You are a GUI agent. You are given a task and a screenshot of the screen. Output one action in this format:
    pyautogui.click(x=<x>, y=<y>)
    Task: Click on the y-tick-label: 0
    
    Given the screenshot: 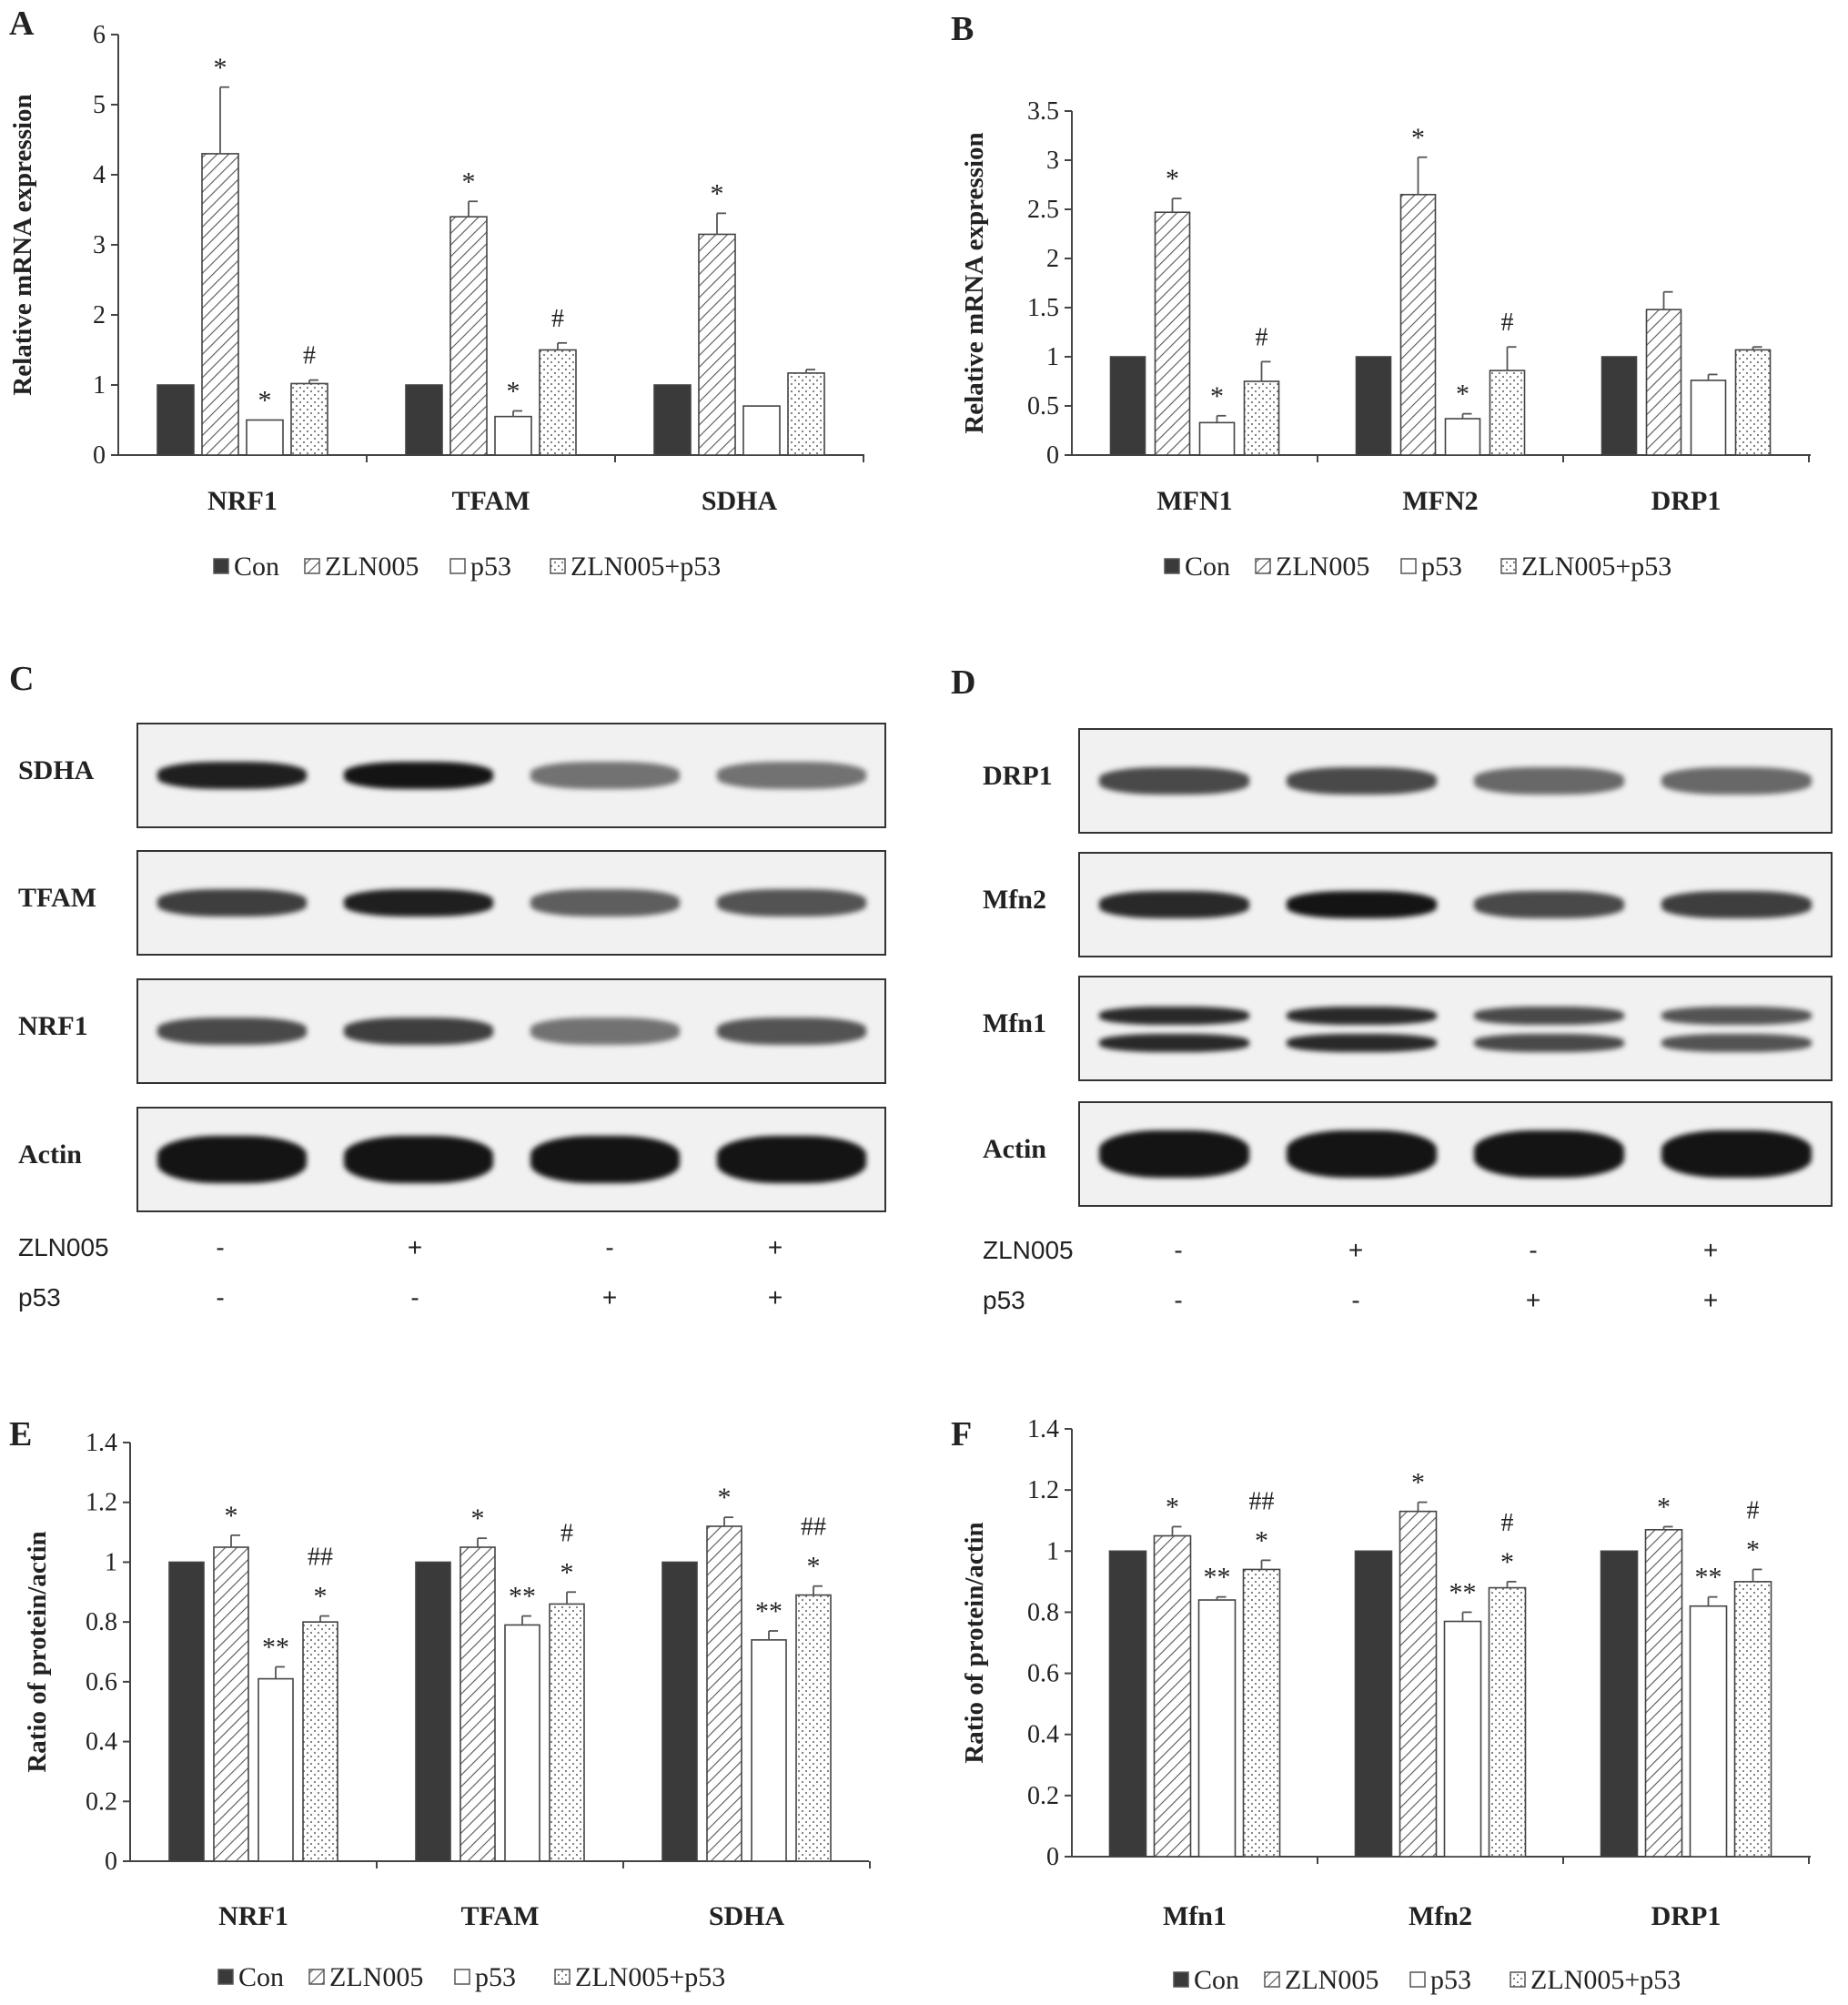 What is the action you would take?
    pyautogui.click(x=1052, y=456)
    